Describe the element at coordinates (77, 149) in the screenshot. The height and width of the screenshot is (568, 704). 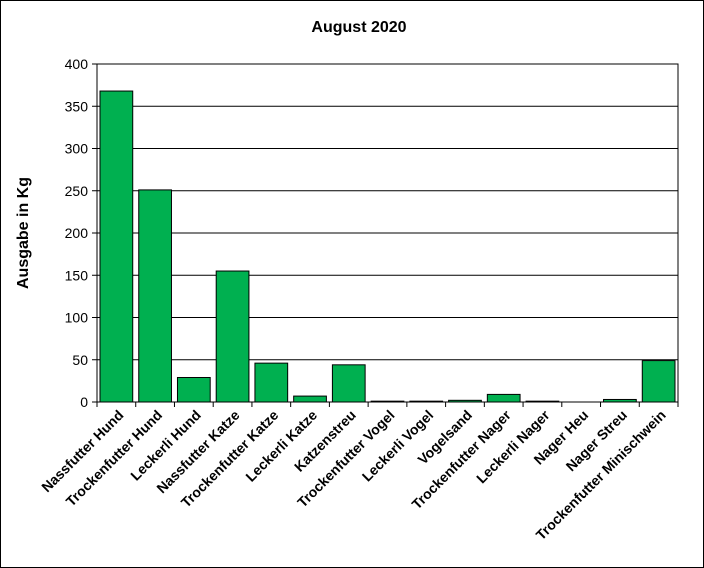
I see `y-tick-label: 300` at that location.